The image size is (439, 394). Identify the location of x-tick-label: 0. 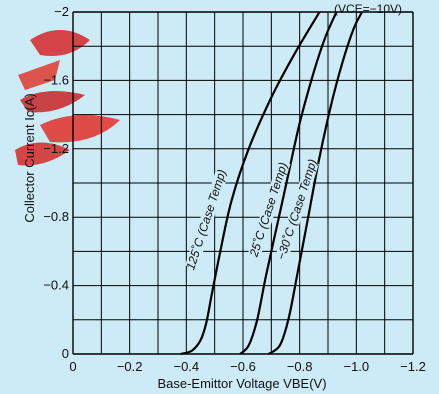
(72, 366).